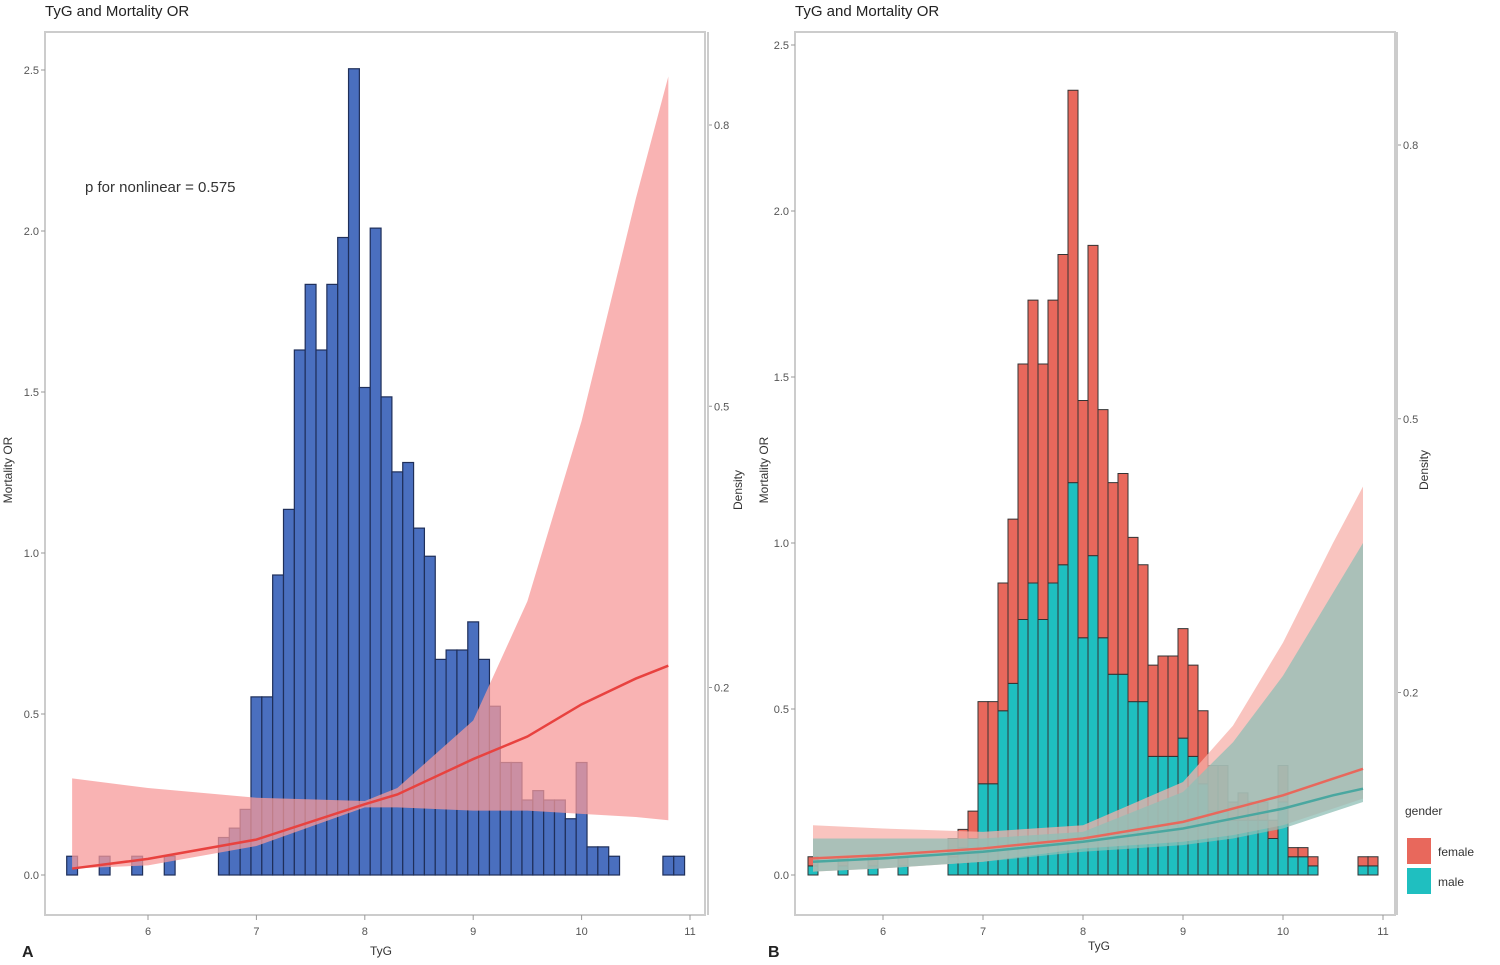 The image size is (1500, 965). I want to click on legend-swatch-female, so click(1419, 851).